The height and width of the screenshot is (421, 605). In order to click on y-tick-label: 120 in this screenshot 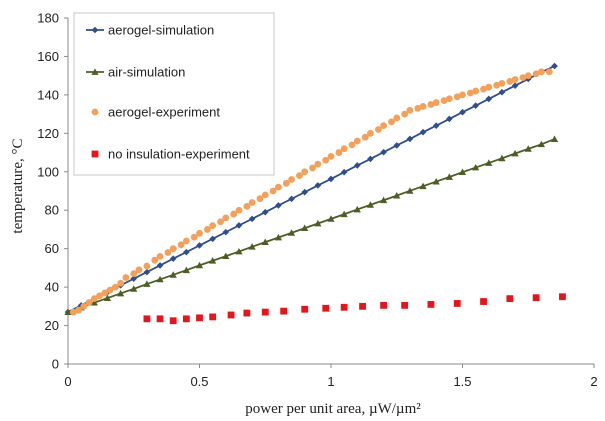, I will do `click(48, 133)`.